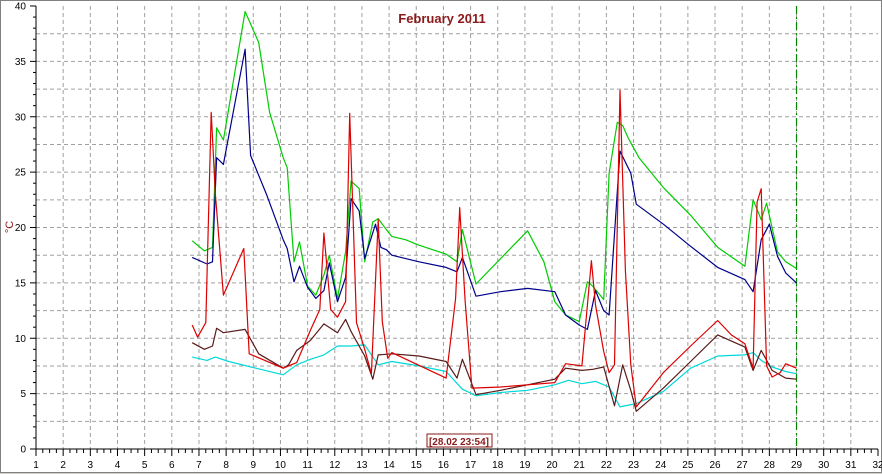 The image size is (882, 474). I want to click on x-tick-label: 21, so click(580, 465).